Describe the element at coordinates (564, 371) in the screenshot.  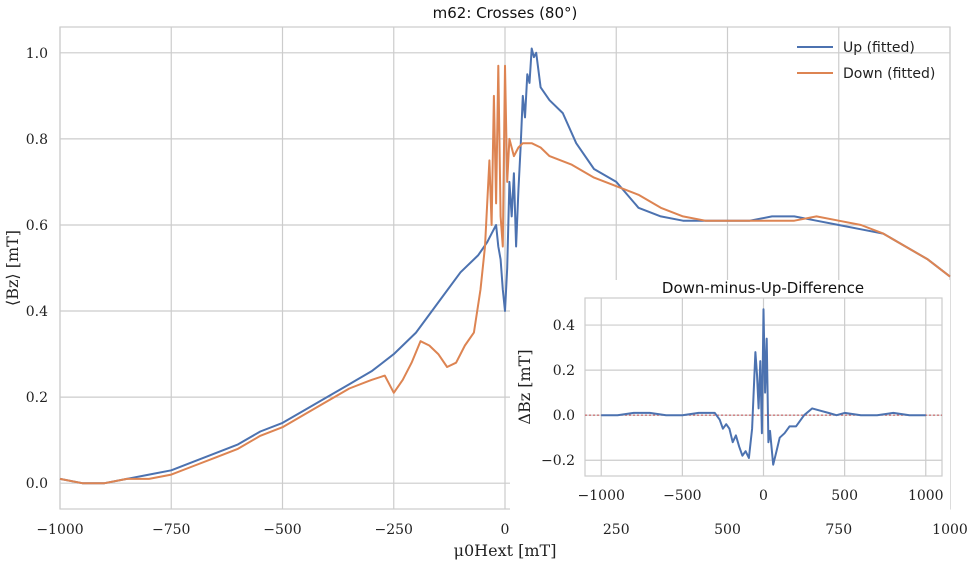
I see `inset-y-tick-label: 0.2` at that location.